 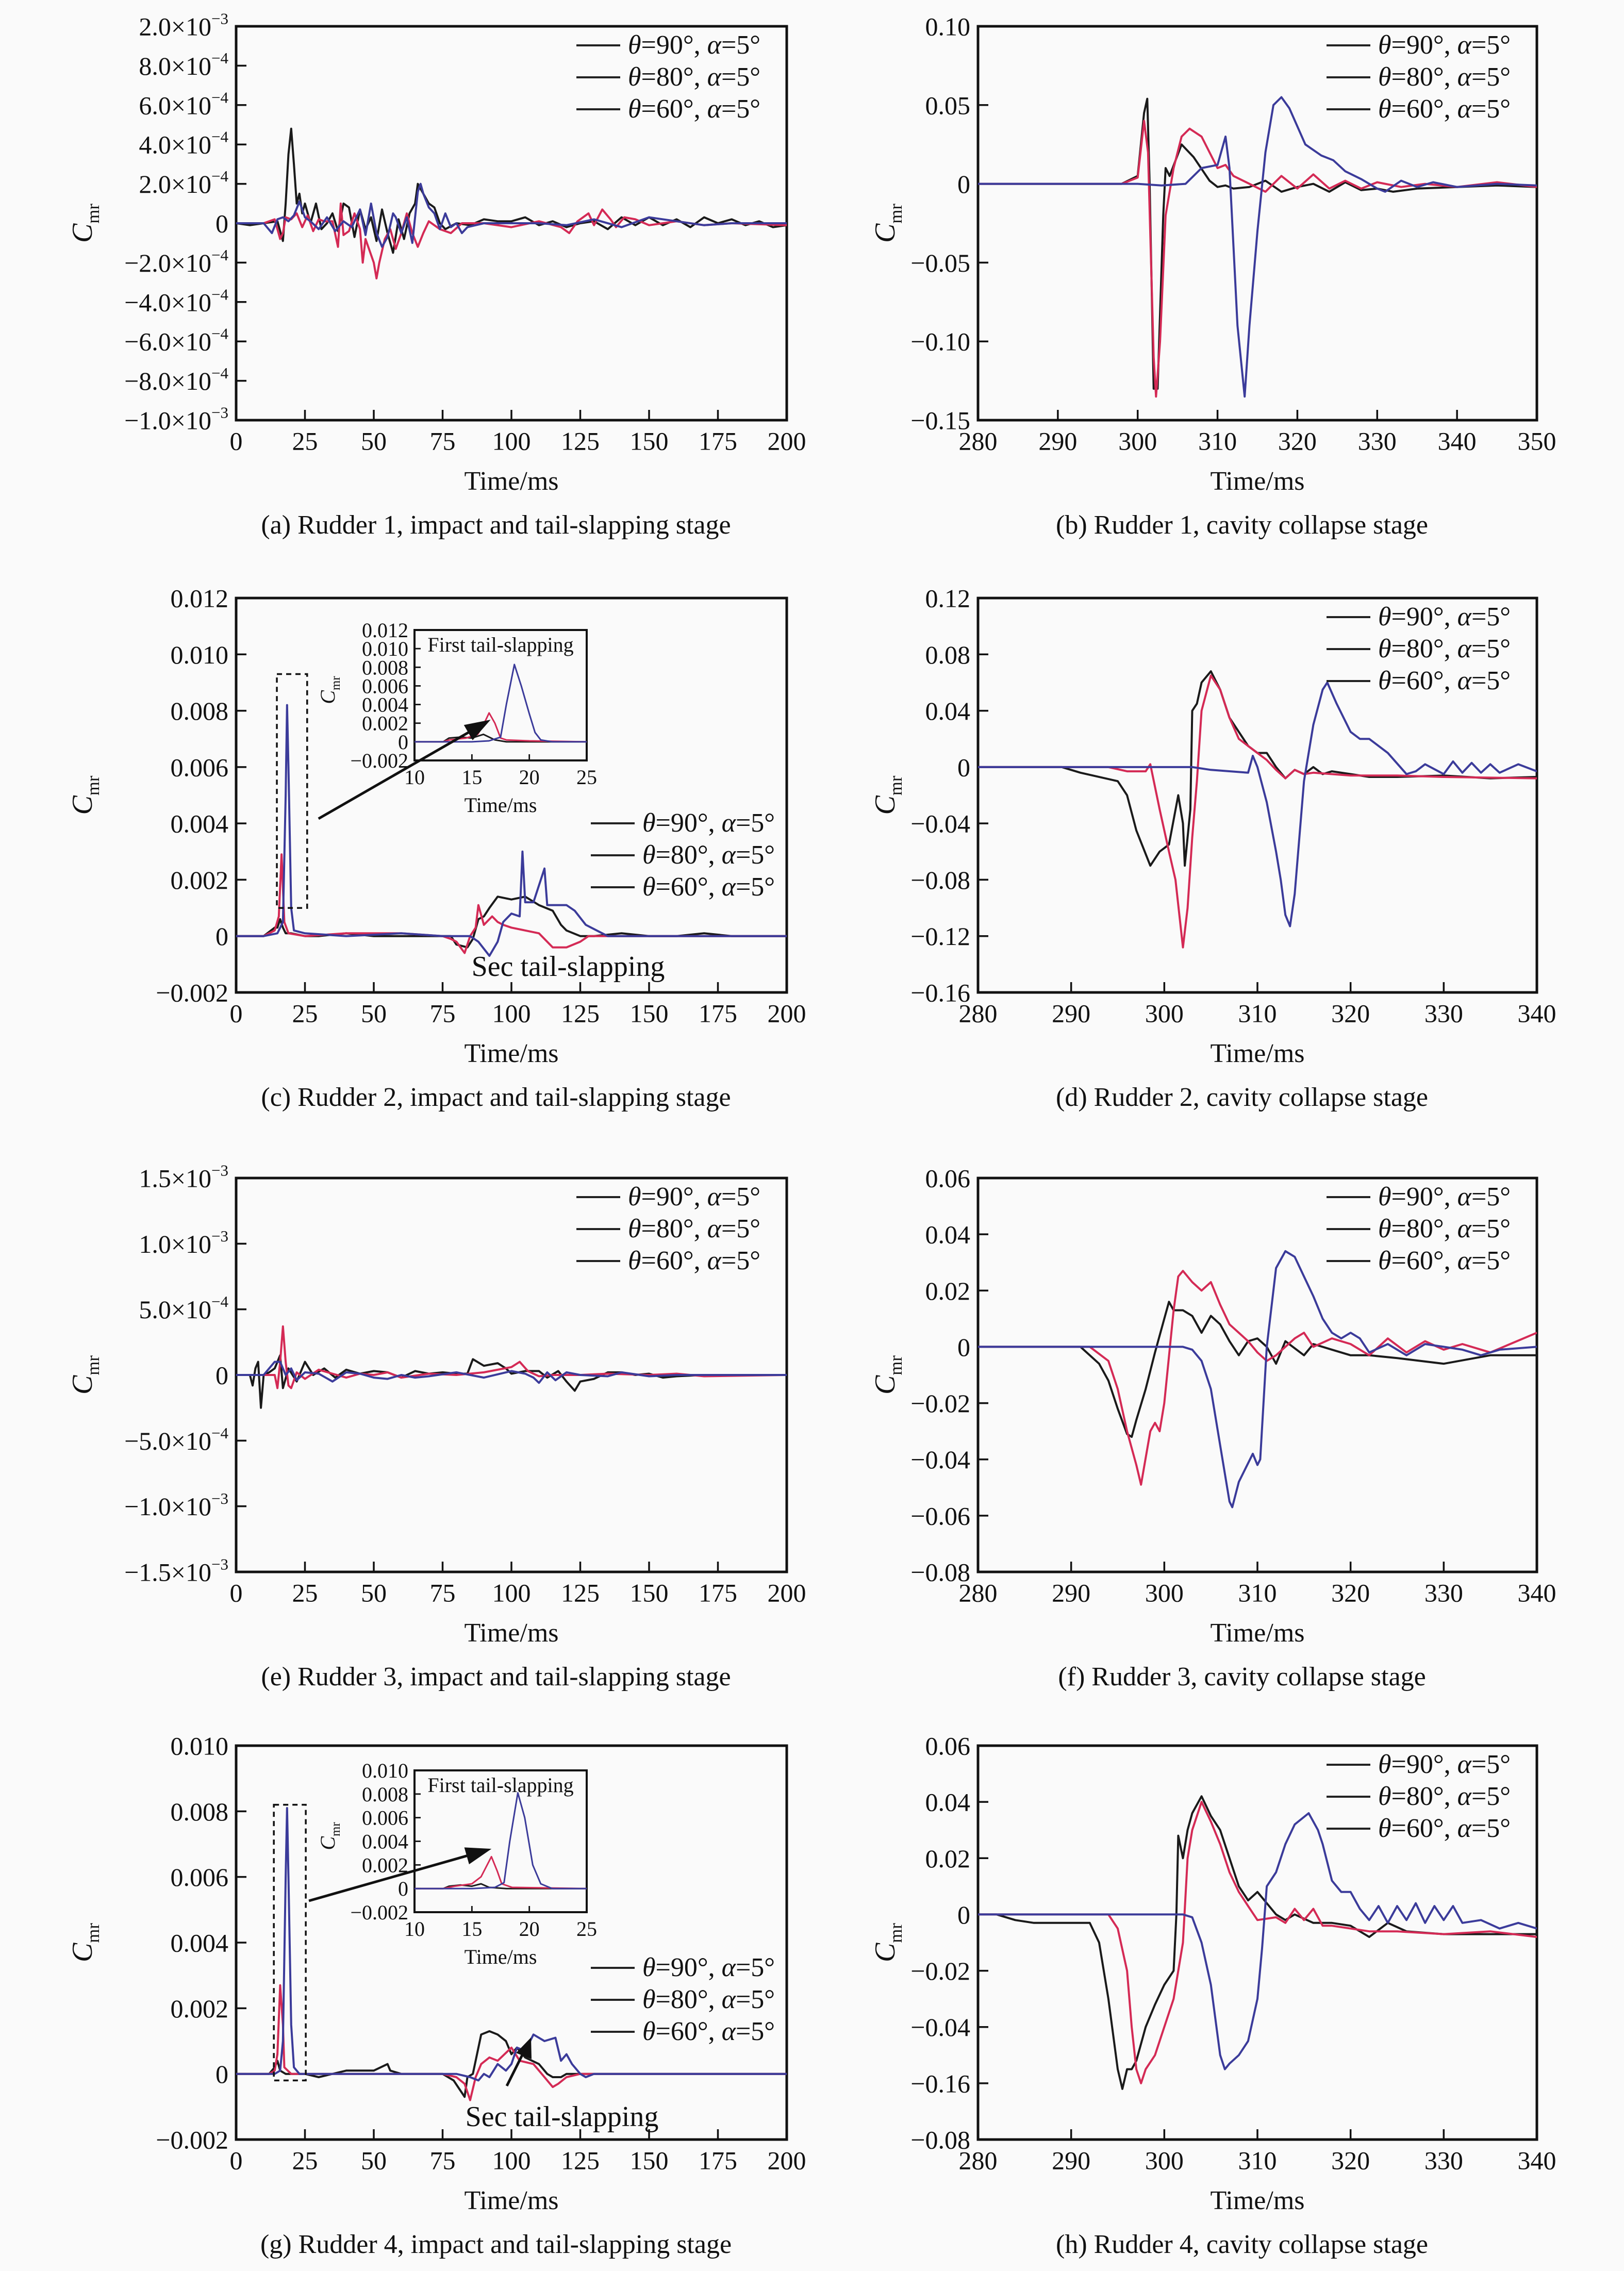 I want to click on y-label-base: C, so click(x=82, y=233).